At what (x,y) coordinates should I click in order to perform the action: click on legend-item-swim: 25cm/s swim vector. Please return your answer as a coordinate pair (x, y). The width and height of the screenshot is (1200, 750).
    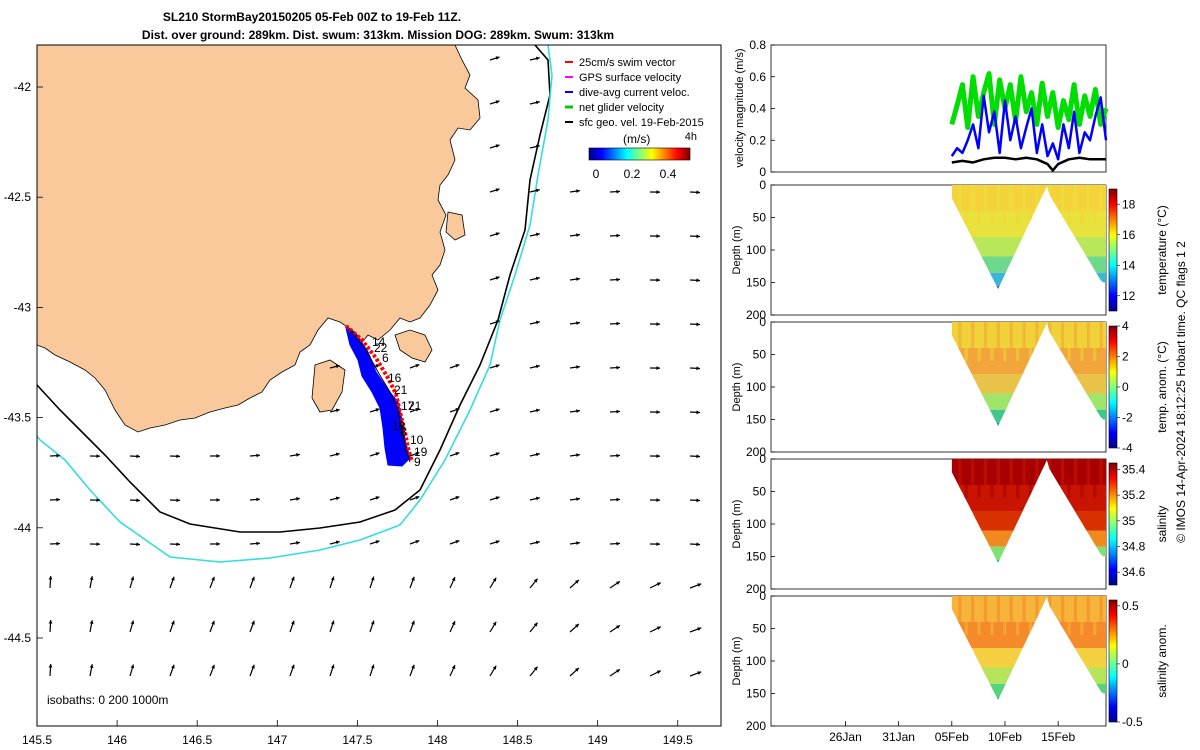
    Looking at the image, I should click on (620, 63).